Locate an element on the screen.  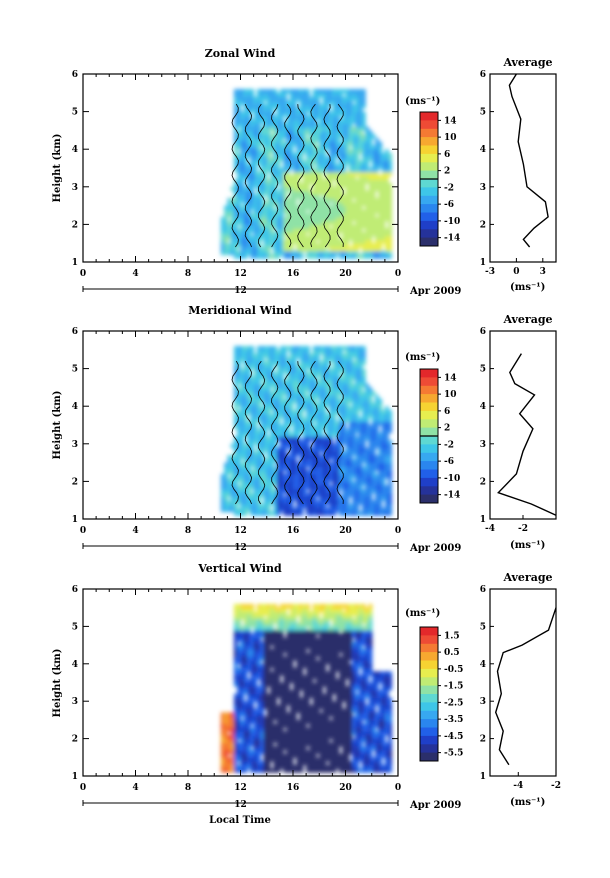
y-tick-label: 1 is located at coordinates (75, 520).